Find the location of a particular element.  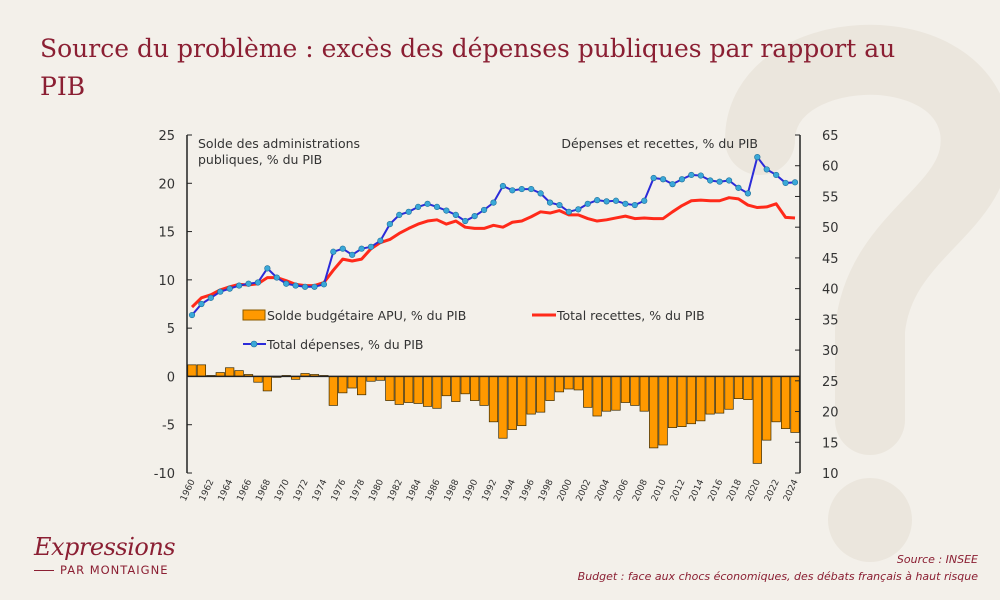

depenses-point-1980 is located at coordinates (380, 240).